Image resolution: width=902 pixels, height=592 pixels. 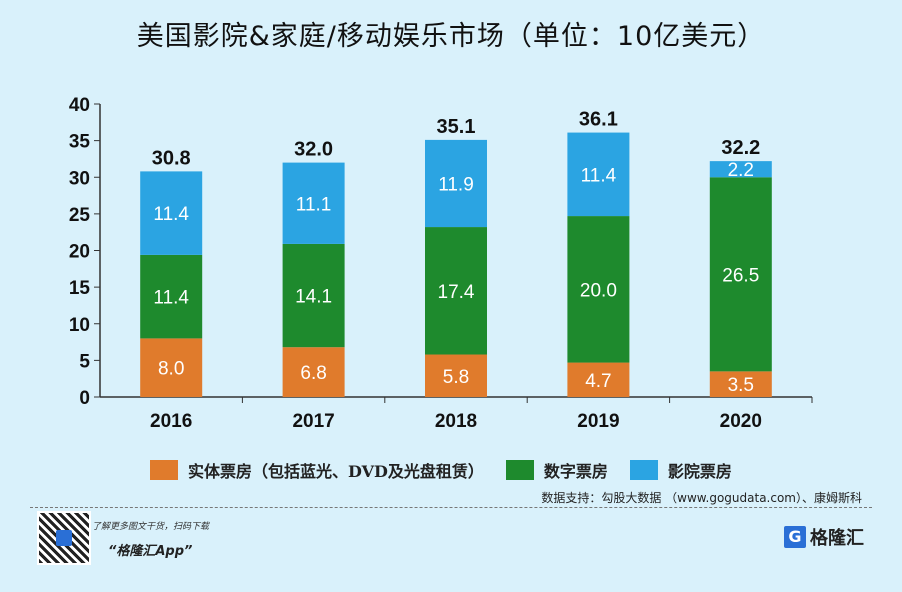 What do you see at coordinates (795, 537) in the screenshot?
I see `logo-mark-icon: G` at bounding box center [795, 537].